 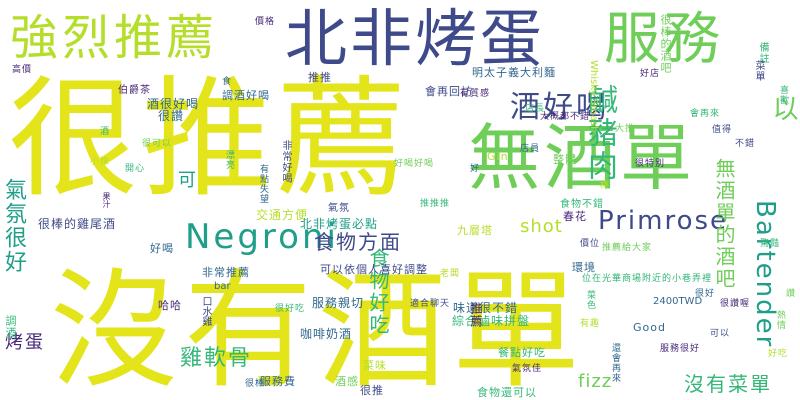 I want to click on cloud-word: shot, so click(x=541, y=226).